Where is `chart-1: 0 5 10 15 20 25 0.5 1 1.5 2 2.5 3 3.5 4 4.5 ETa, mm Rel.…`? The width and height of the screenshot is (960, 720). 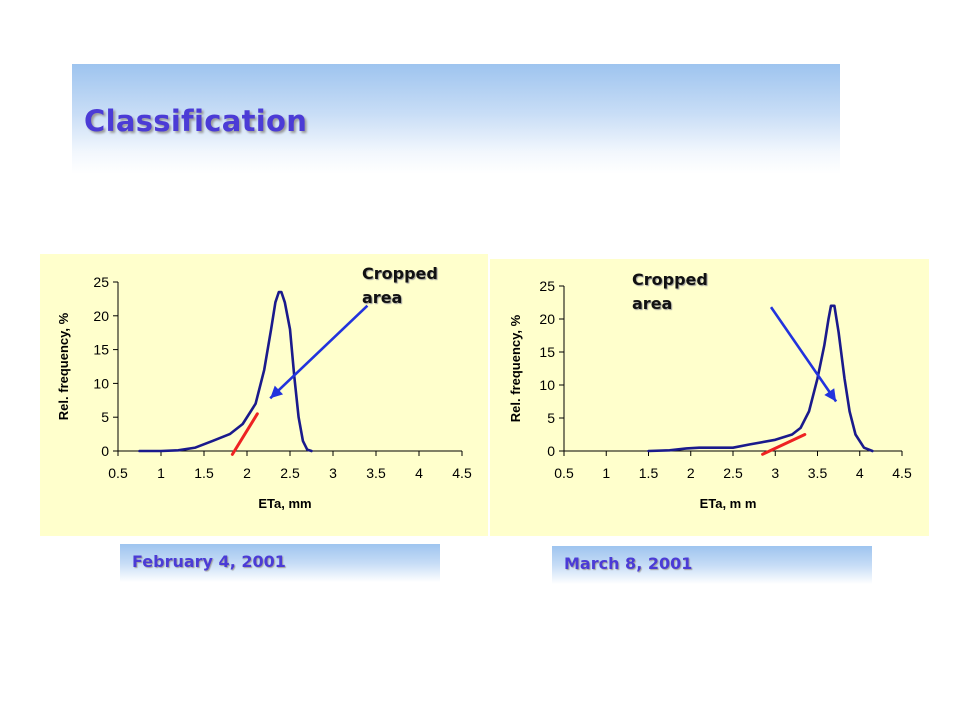 chart-1: 0 5 10 15 20 25 0.5 1 1.5 2 2.5 3 3.5 4 4.5 ETa, mm Rel.… is located at coordinates (264, 392).